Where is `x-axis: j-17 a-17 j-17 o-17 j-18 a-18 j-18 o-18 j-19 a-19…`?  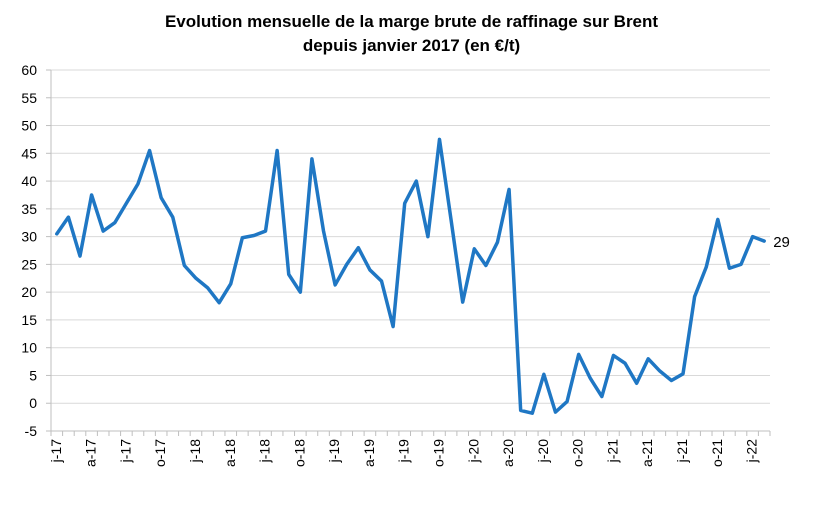
x-axis: j-17 a-17 j-17 o-17 j-18 a-18 j-18 o-18 j-19 a-19… is located at coordinates (409, 448).